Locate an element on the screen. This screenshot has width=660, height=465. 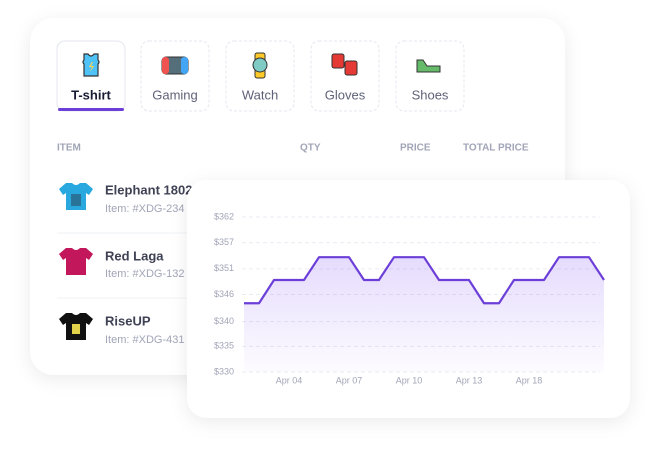
shoes-icon is located at coordinates (428, 66).